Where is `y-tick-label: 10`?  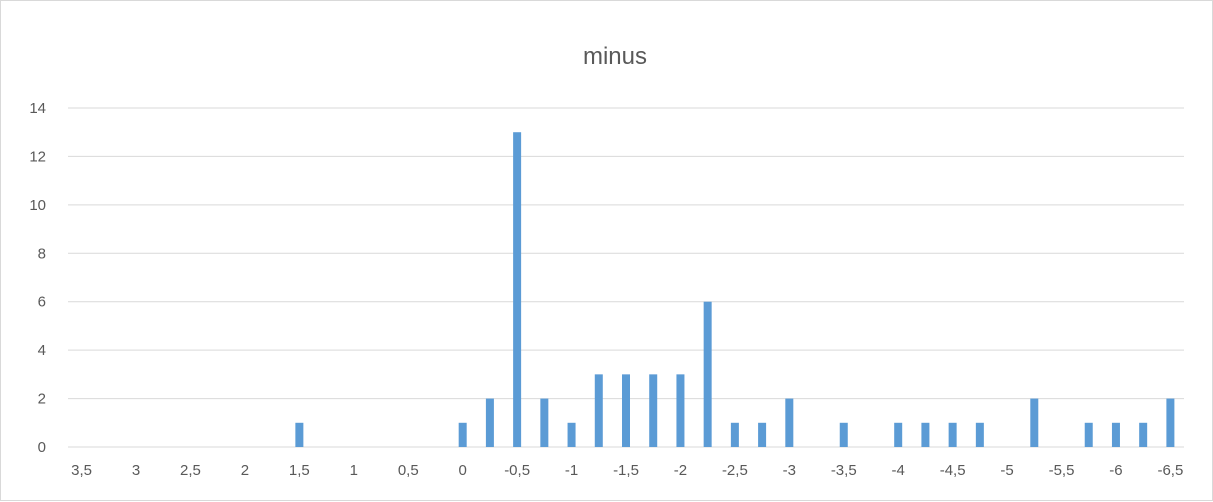 y-tick-label: 10 is located at coordinates (37, 205).